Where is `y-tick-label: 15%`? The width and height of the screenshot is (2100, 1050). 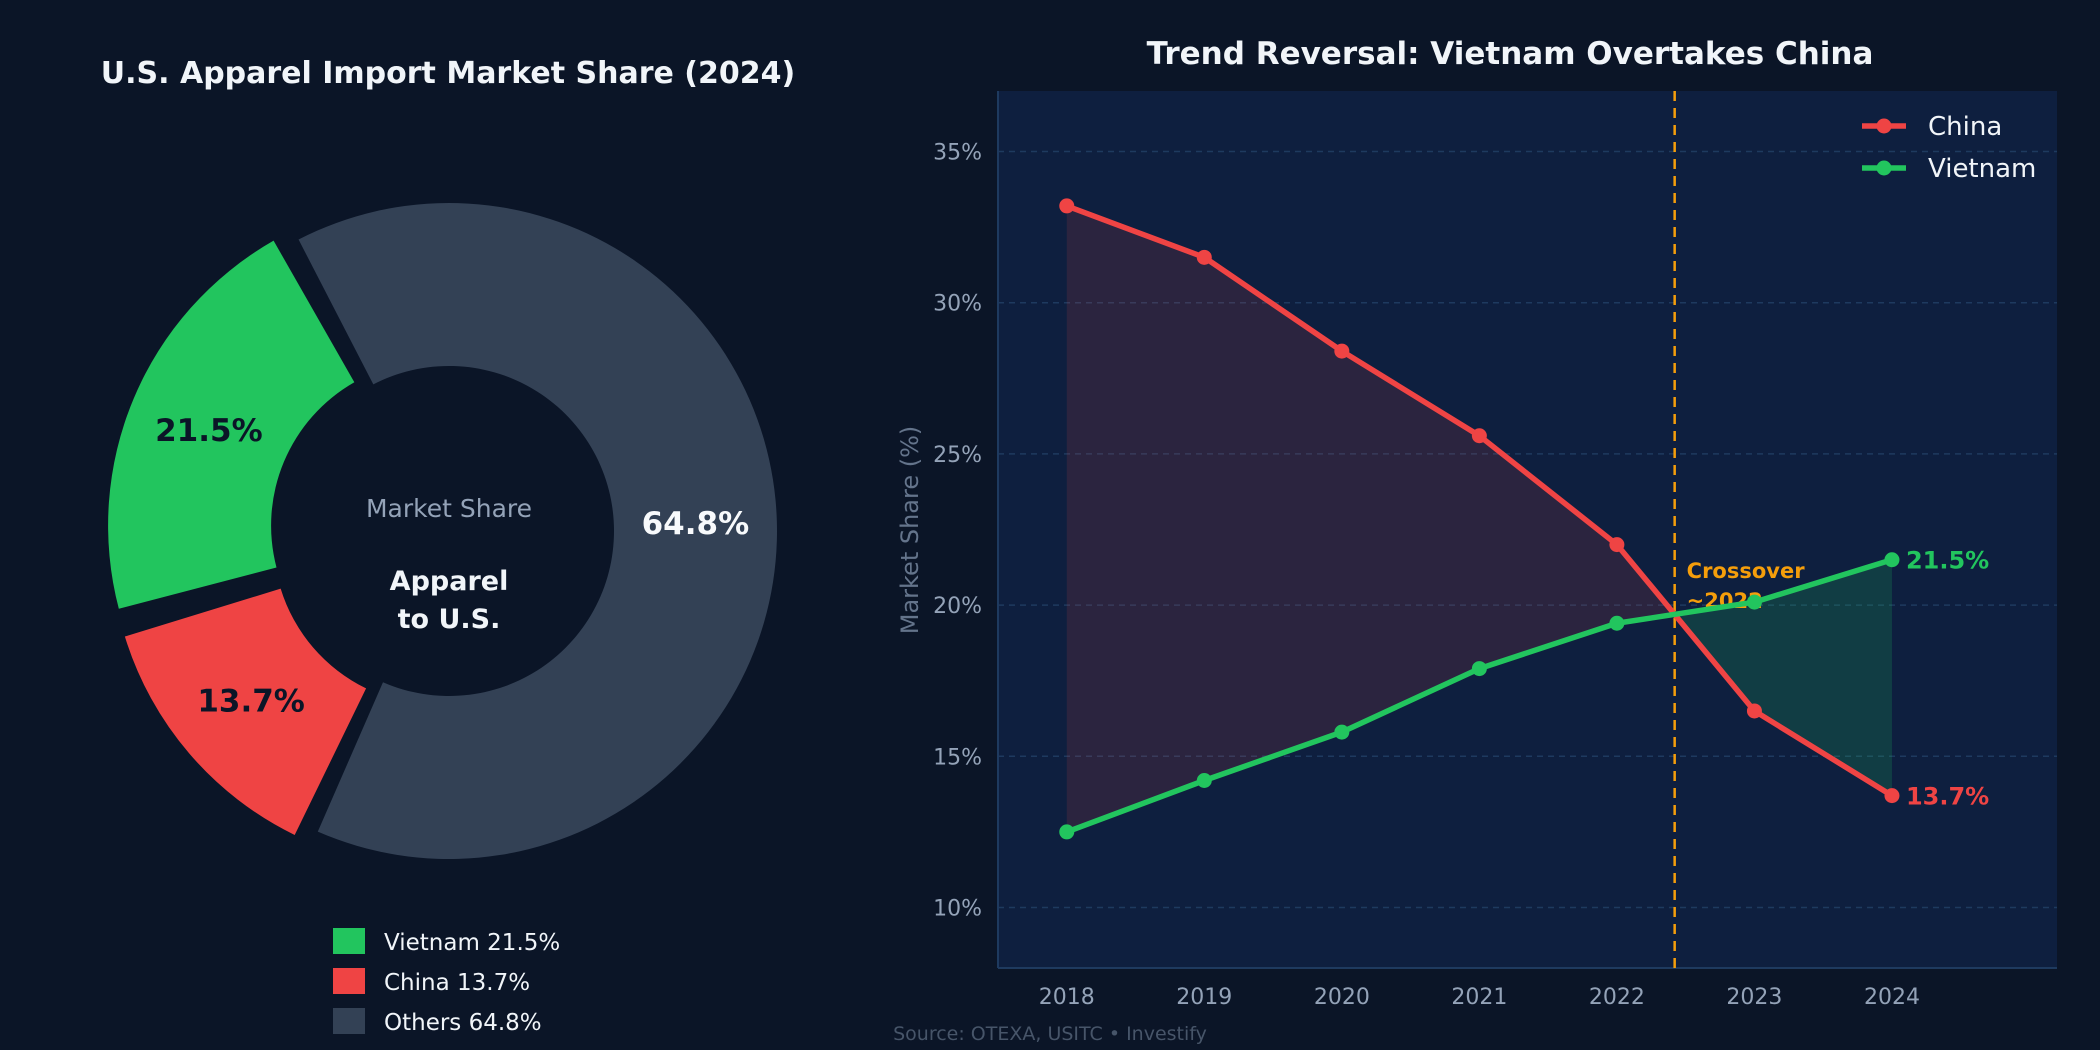
y-tick-label: 15% is located at coordinates (957, 757).